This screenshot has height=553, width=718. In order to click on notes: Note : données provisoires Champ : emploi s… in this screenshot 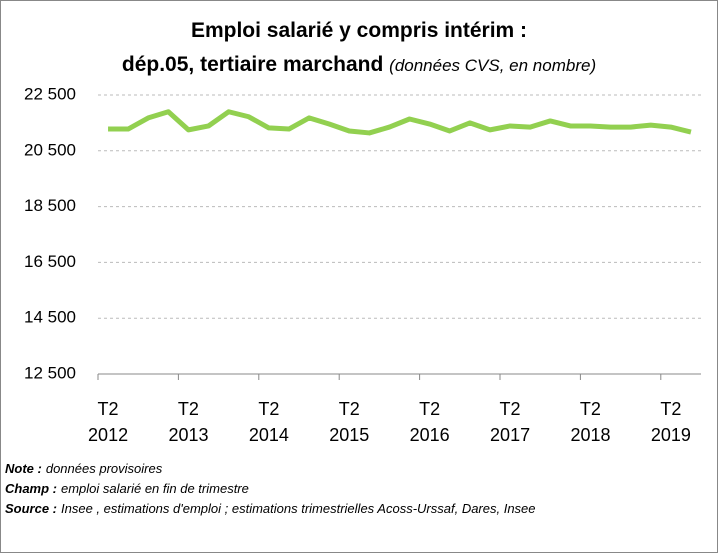, I will do `click(270, 489)`.